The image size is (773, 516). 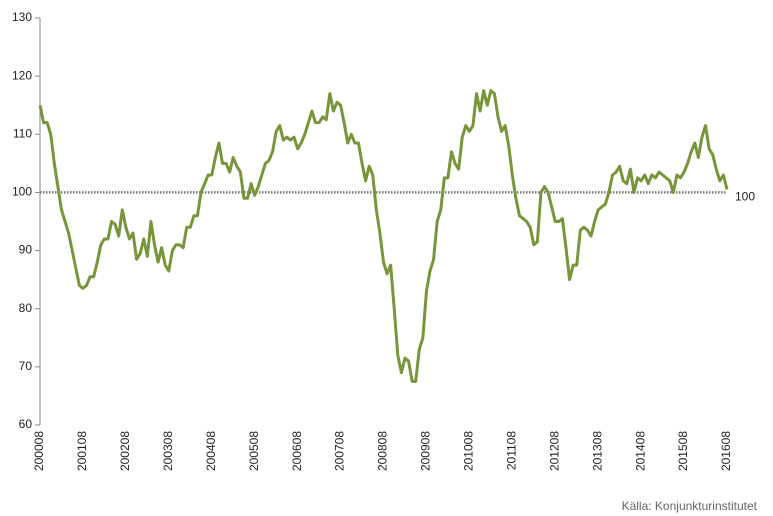 I want to click on x-tick-label: 201408, so click(x=640, y=451).